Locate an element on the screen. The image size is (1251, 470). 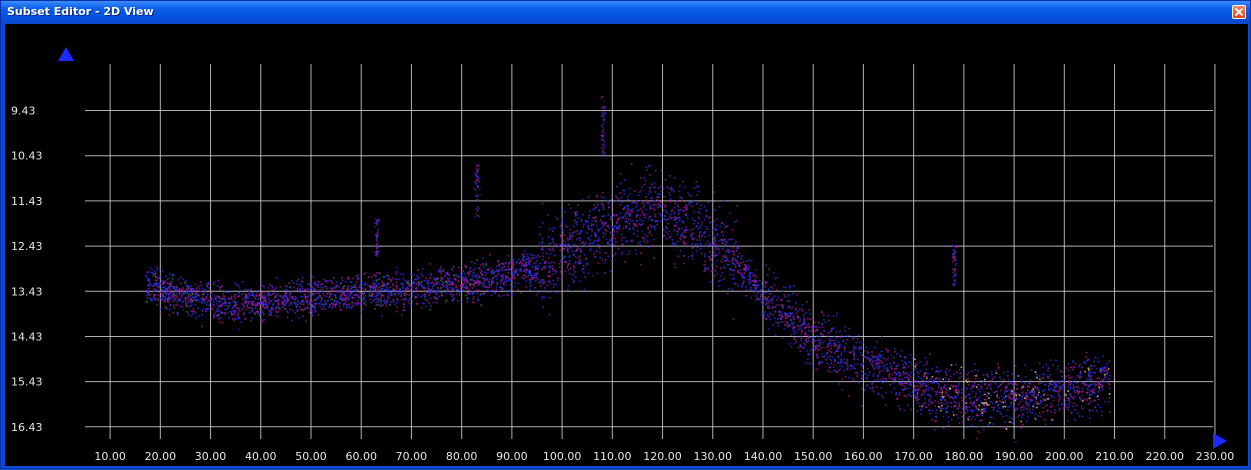
close-button is located at coordinates (1239, 12).